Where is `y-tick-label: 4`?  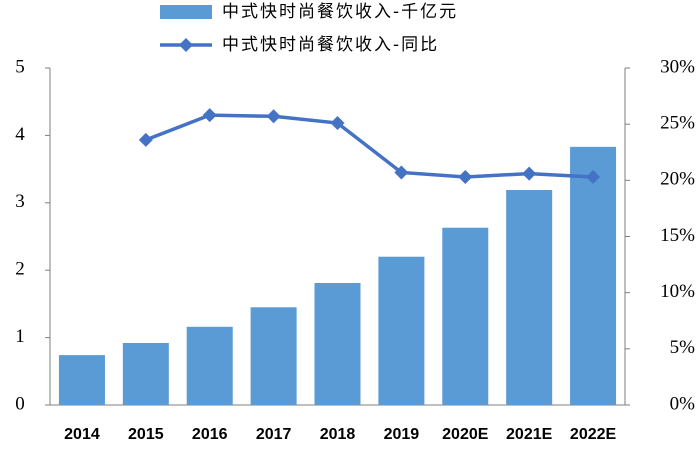 y-tick-label: 4 is located at coordinates (20, 134).